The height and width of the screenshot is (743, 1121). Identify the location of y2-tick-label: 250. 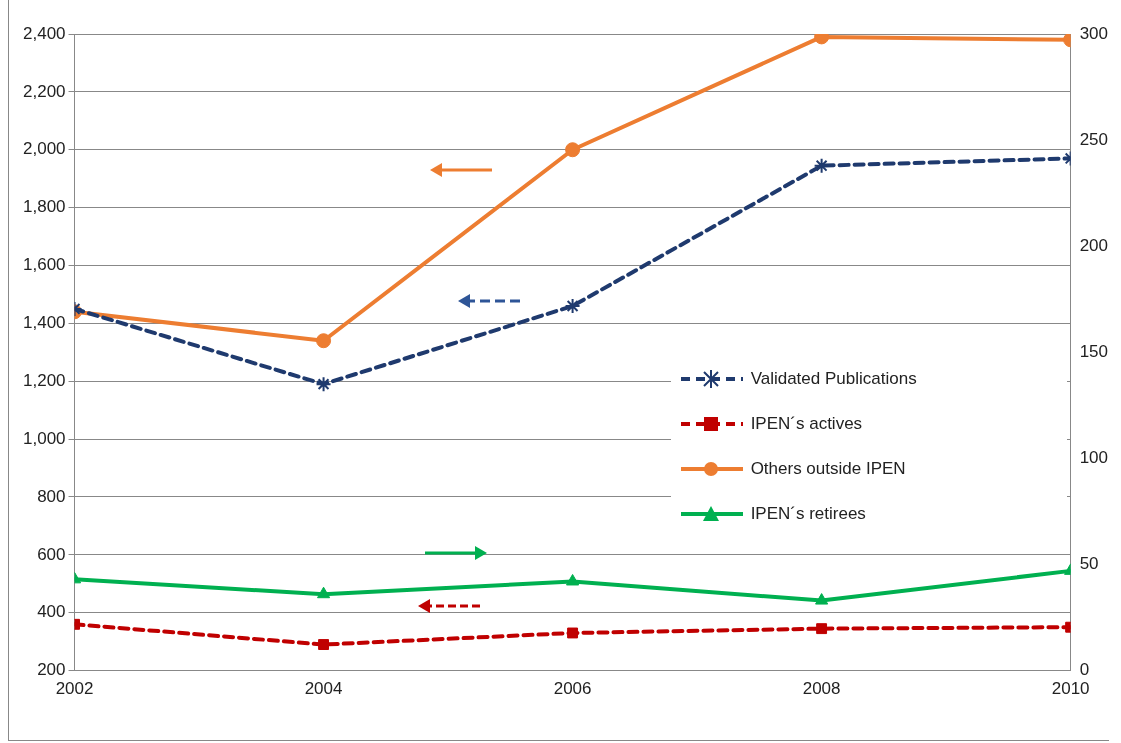
(1094, 139).